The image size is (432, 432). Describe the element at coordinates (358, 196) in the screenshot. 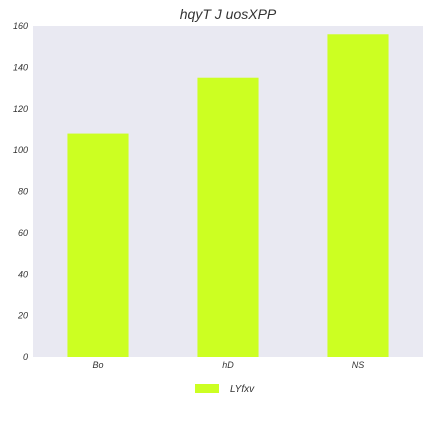

I see `bar-NS` at that location.